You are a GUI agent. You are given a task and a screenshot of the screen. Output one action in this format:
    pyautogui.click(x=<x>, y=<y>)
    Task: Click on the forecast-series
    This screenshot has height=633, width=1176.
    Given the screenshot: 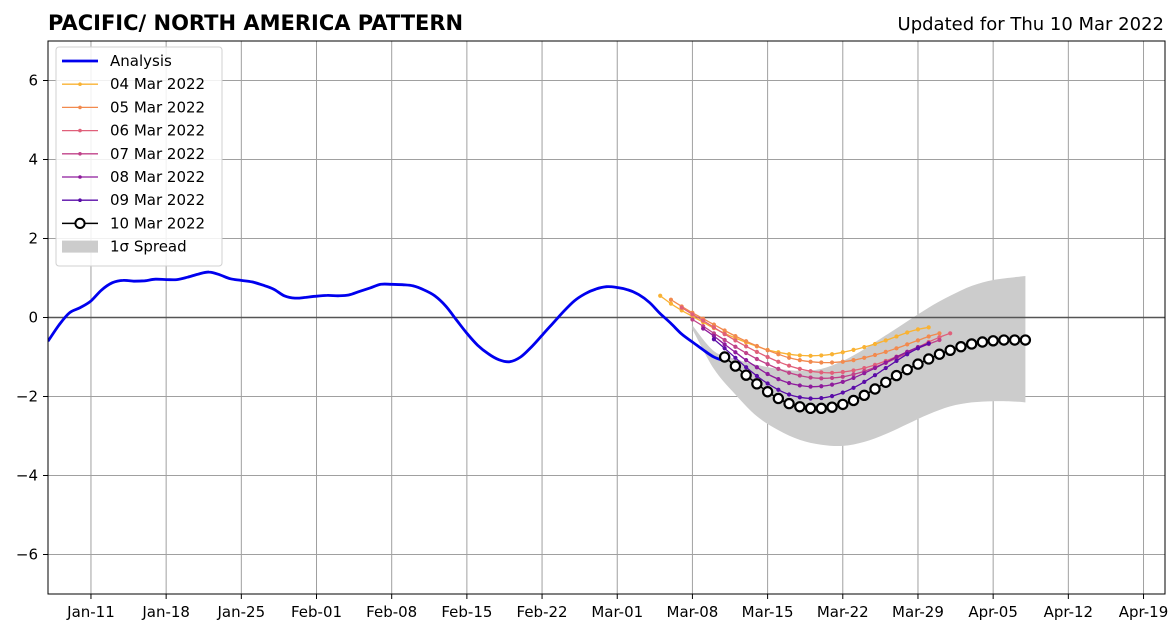 What is the action you would take?
    pyautogui.click(x=821, y=369)
    